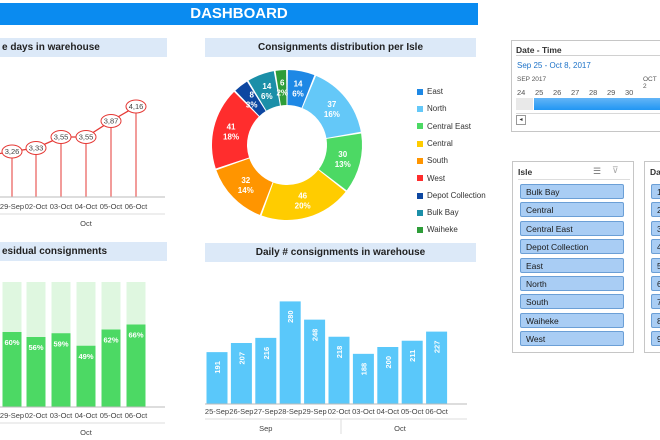  I want to click on clear-filter-icon: ⊽, so click(615, 170).